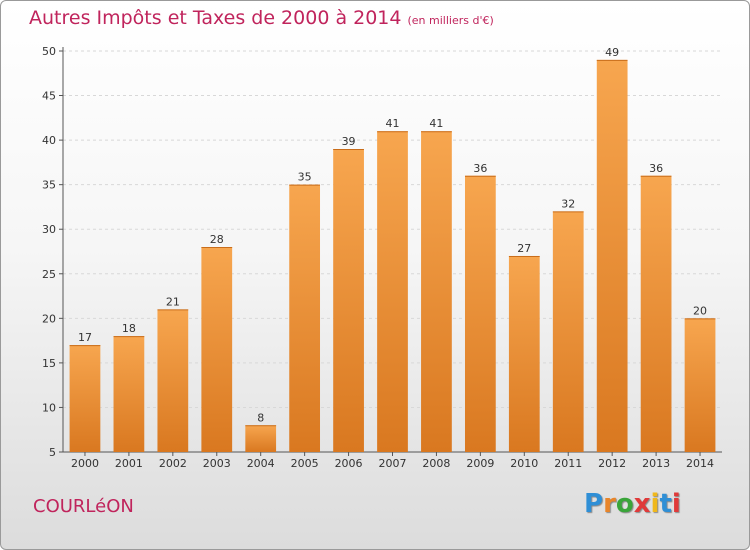 This screenshot has width=750, height=550. I want to click on y-tick-label: 40, so click(49, 140).